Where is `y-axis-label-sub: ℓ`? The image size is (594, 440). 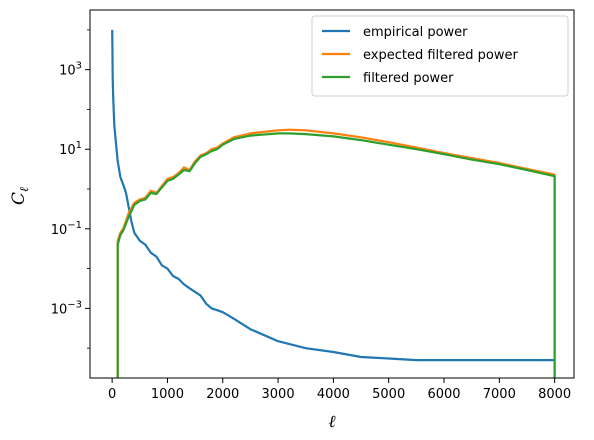
y-axis-label-sub: ℓ is located at coordinates (24, 189).